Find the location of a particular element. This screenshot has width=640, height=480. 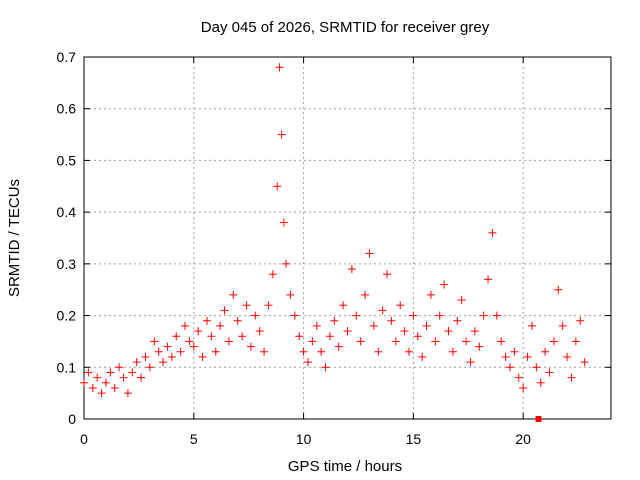

y-tick-label: 0.5 is located at coordinates (67, 160).